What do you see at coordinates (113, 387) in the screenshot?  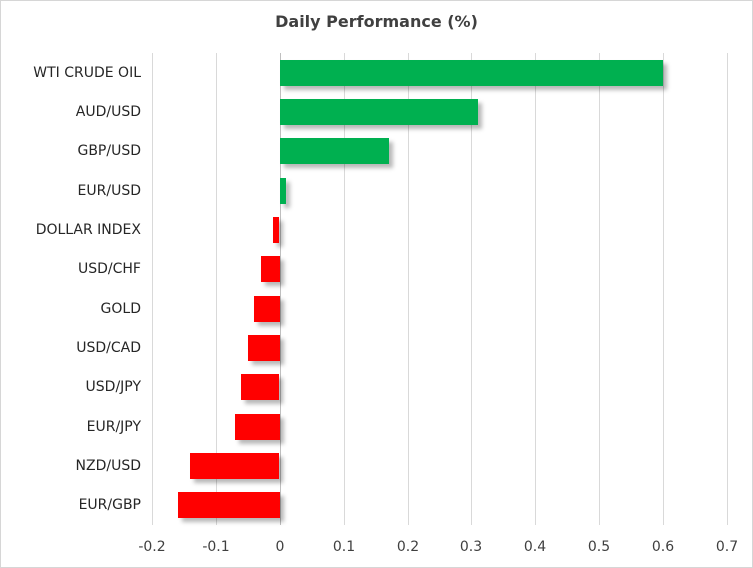 I see `category-label-usd-jpy: USD/JPY` at bounding box center [113, 387].